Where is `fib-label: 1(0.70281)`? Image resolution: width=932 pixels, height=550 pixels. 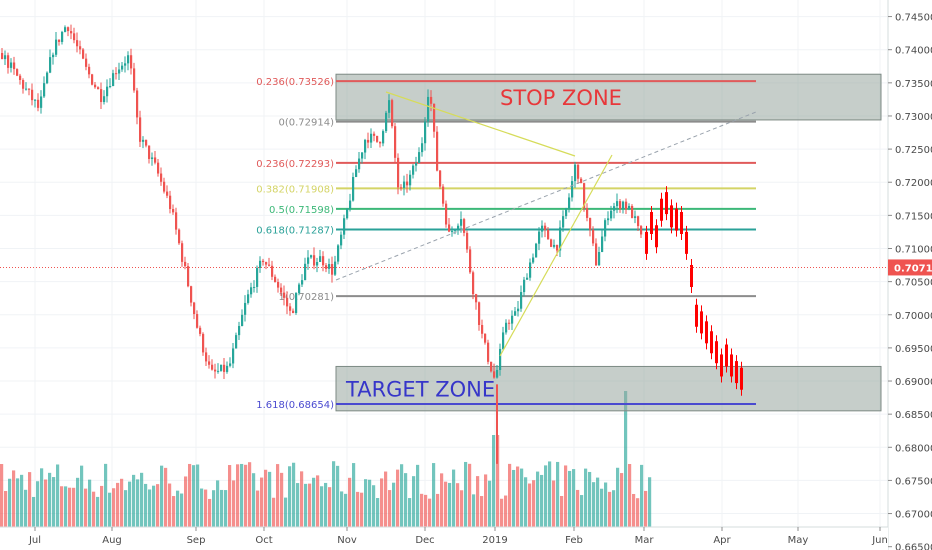 fib-label: 1(0.70281) is located at coordinates (306, 297).